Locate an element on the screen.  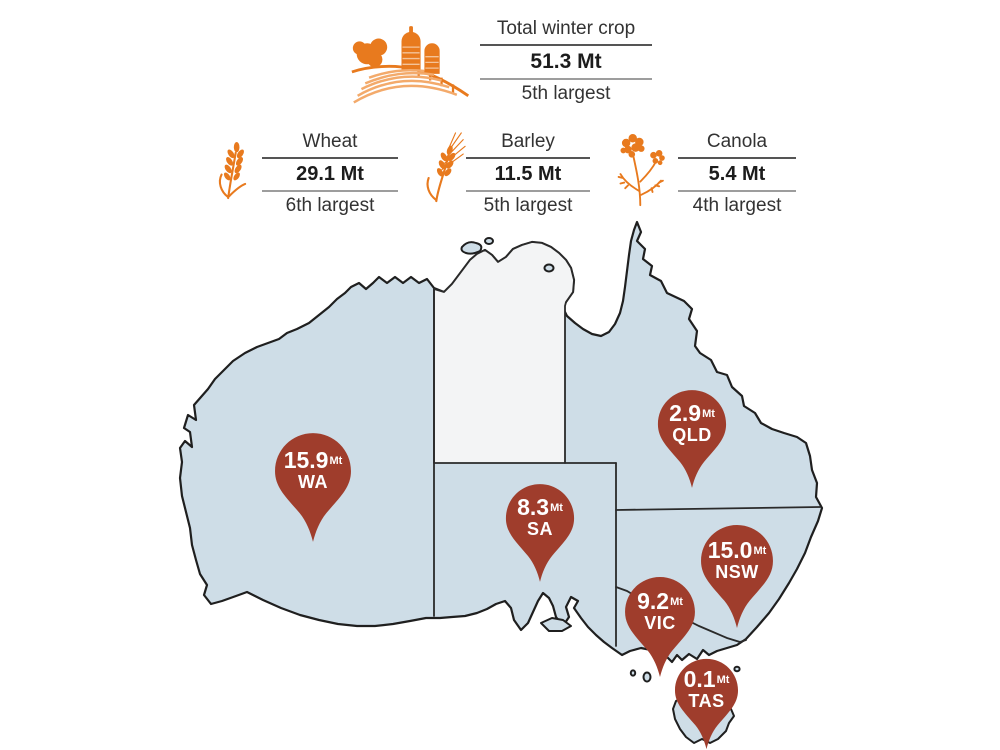
canola-label: Canola is located at coordinates (737, 145).